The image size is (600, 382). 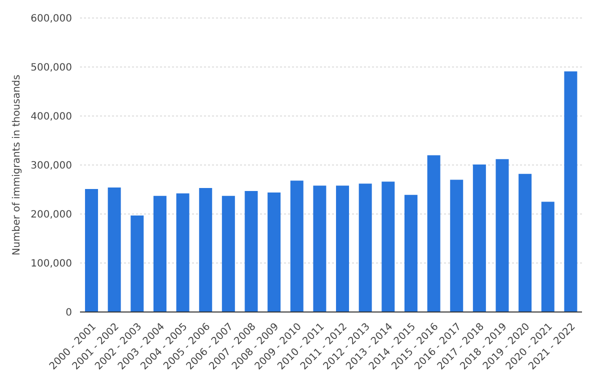 What do you see at coordinates (51, 215) in the screenshot?
I see `y-tick-label: 200,000` at bounding box center [51, 215].